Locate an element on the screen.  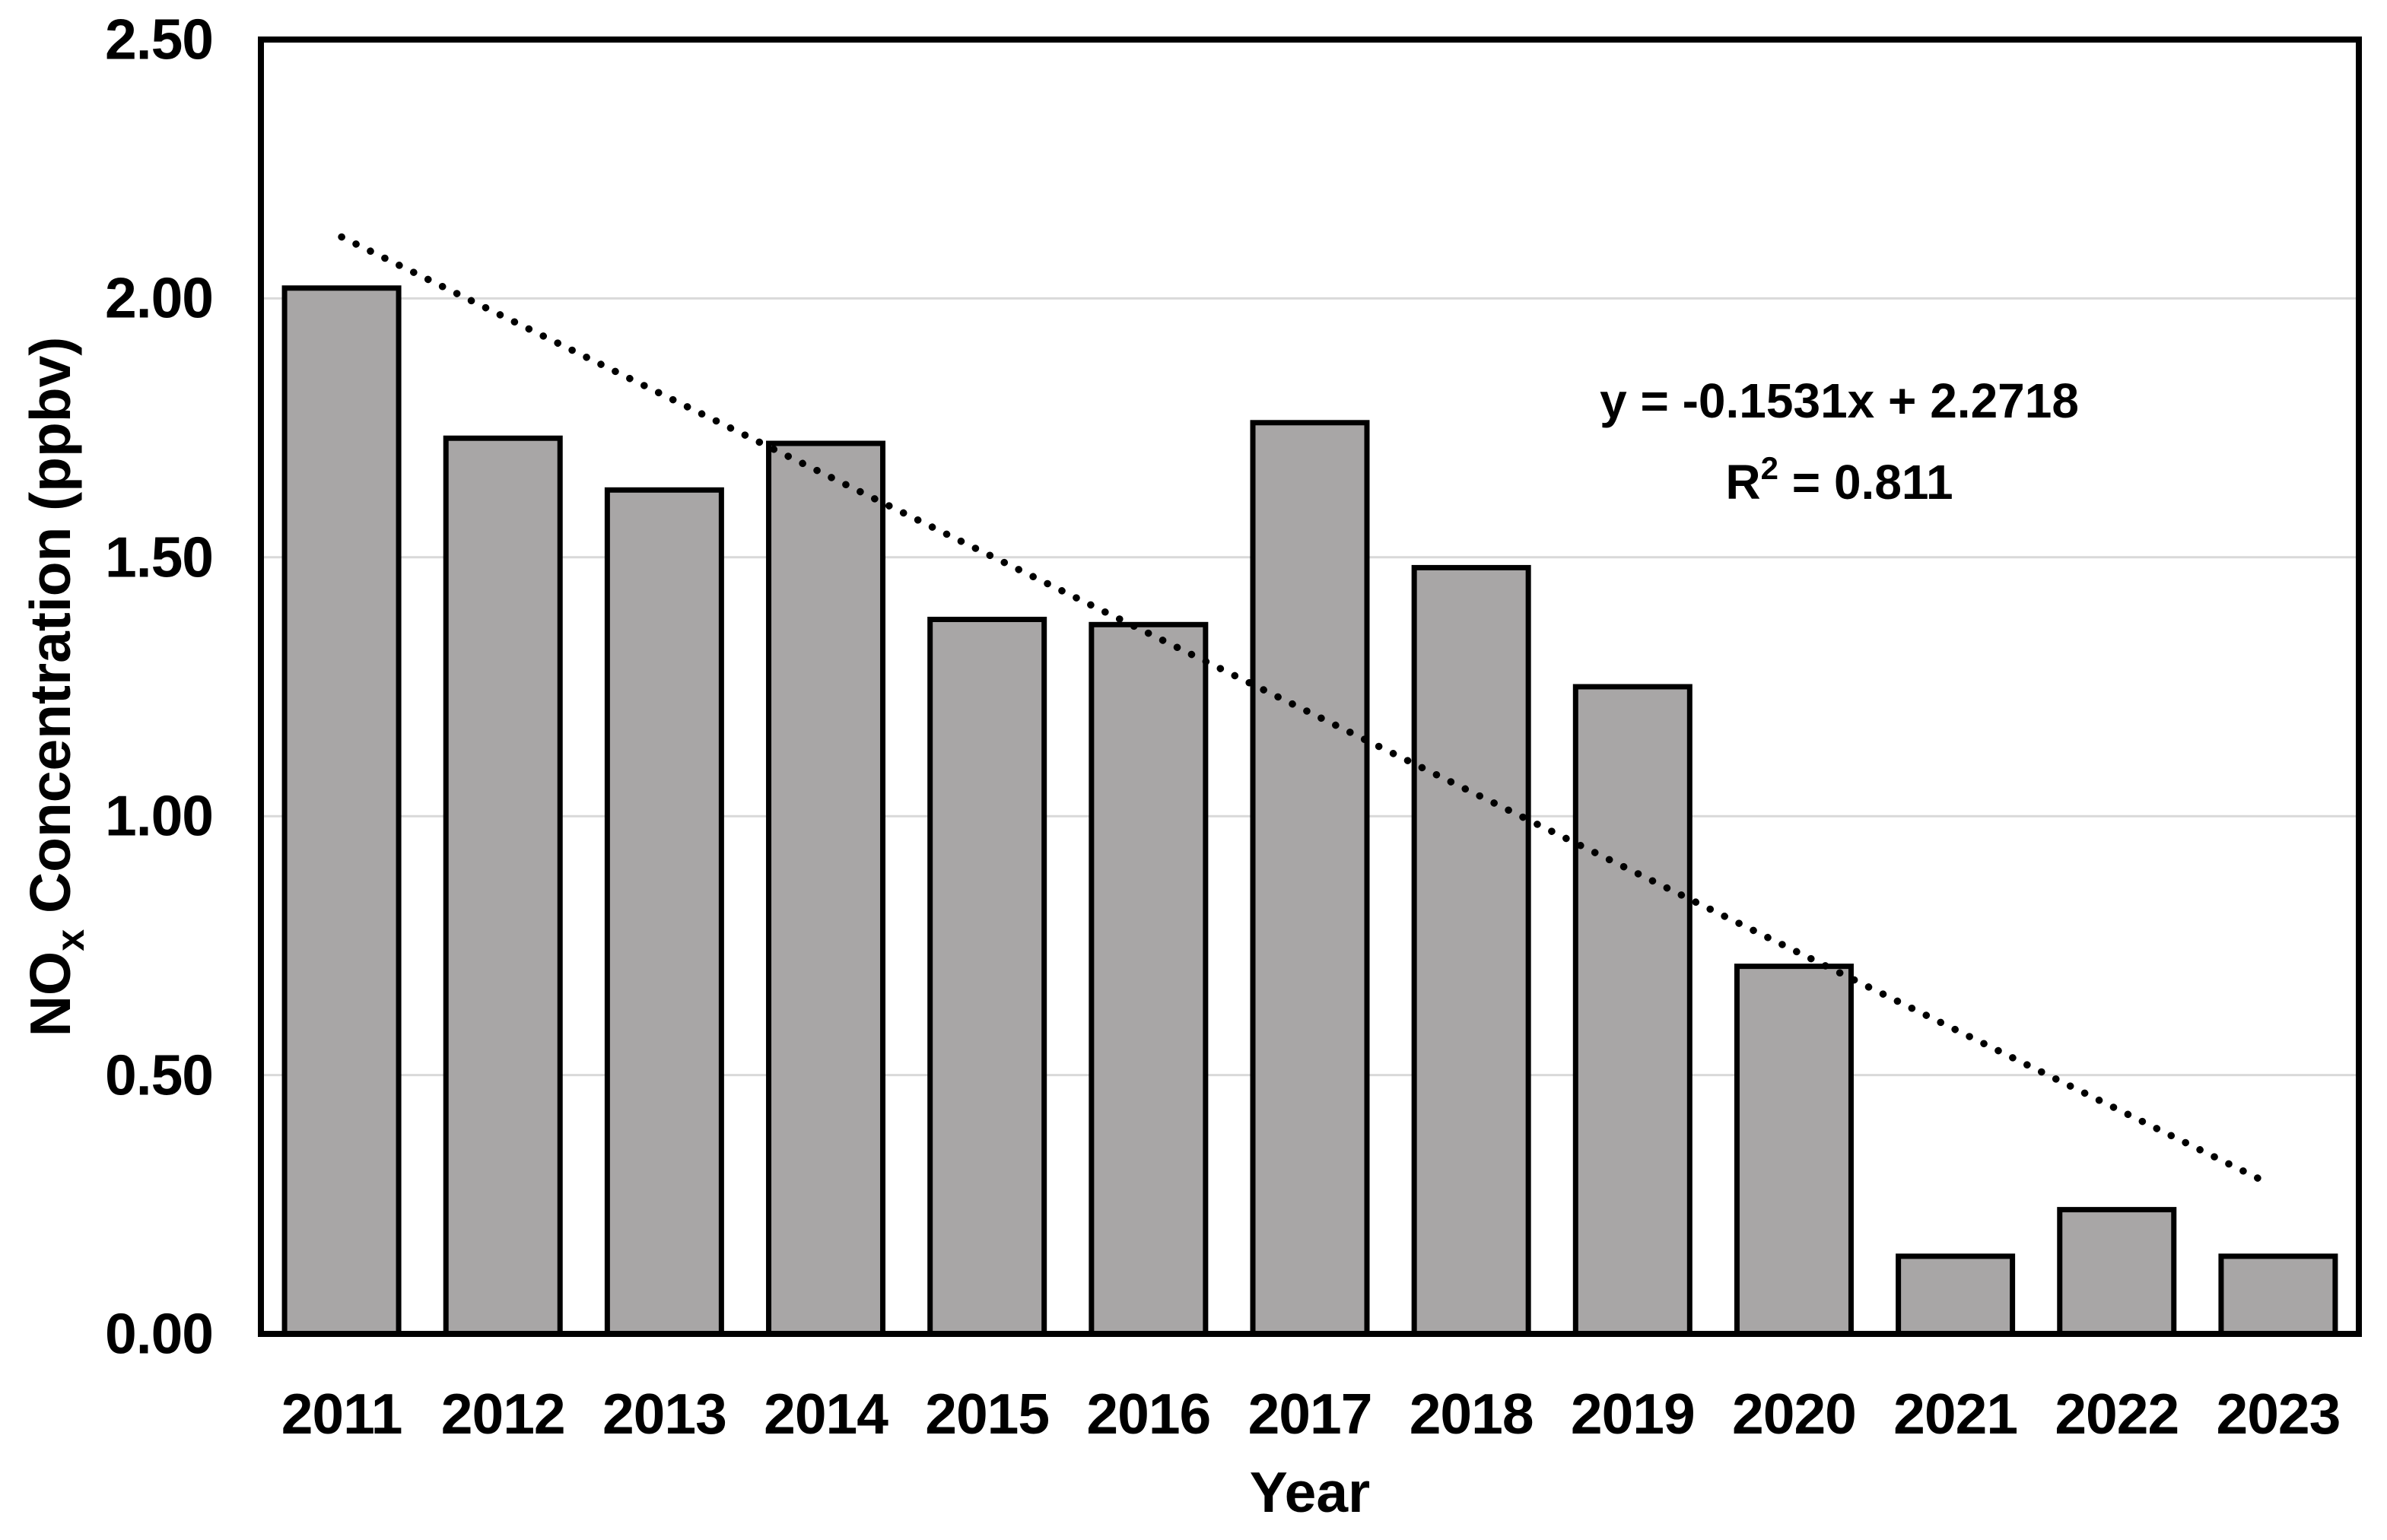
x-tick-2020: 2020 is located at coordinates (1795, 1414).